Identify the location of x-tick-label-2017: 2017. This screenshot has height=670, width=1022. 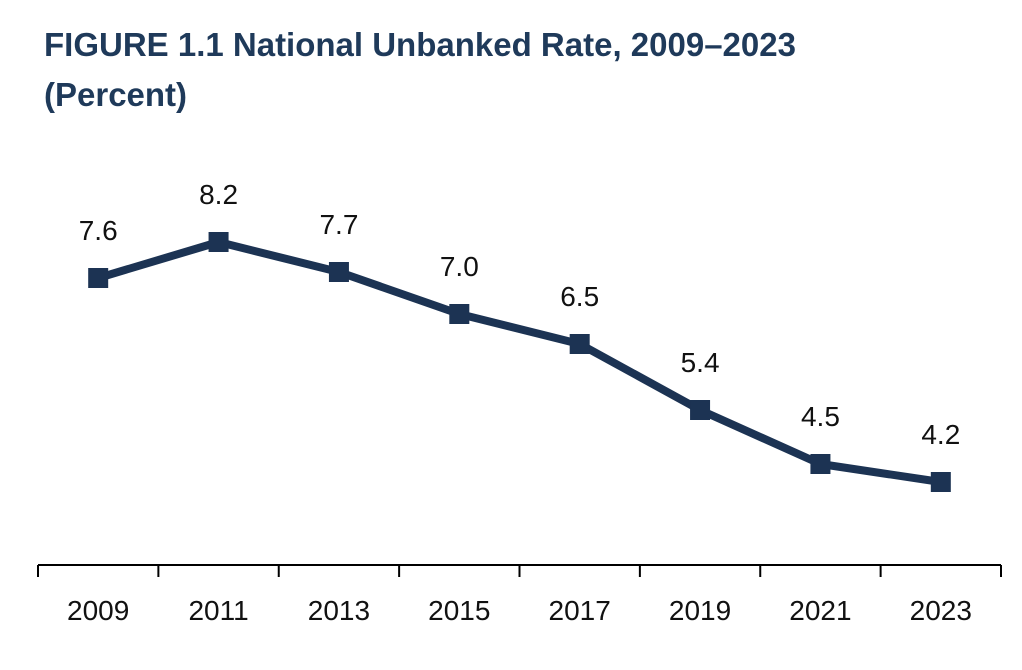
(580, 610).